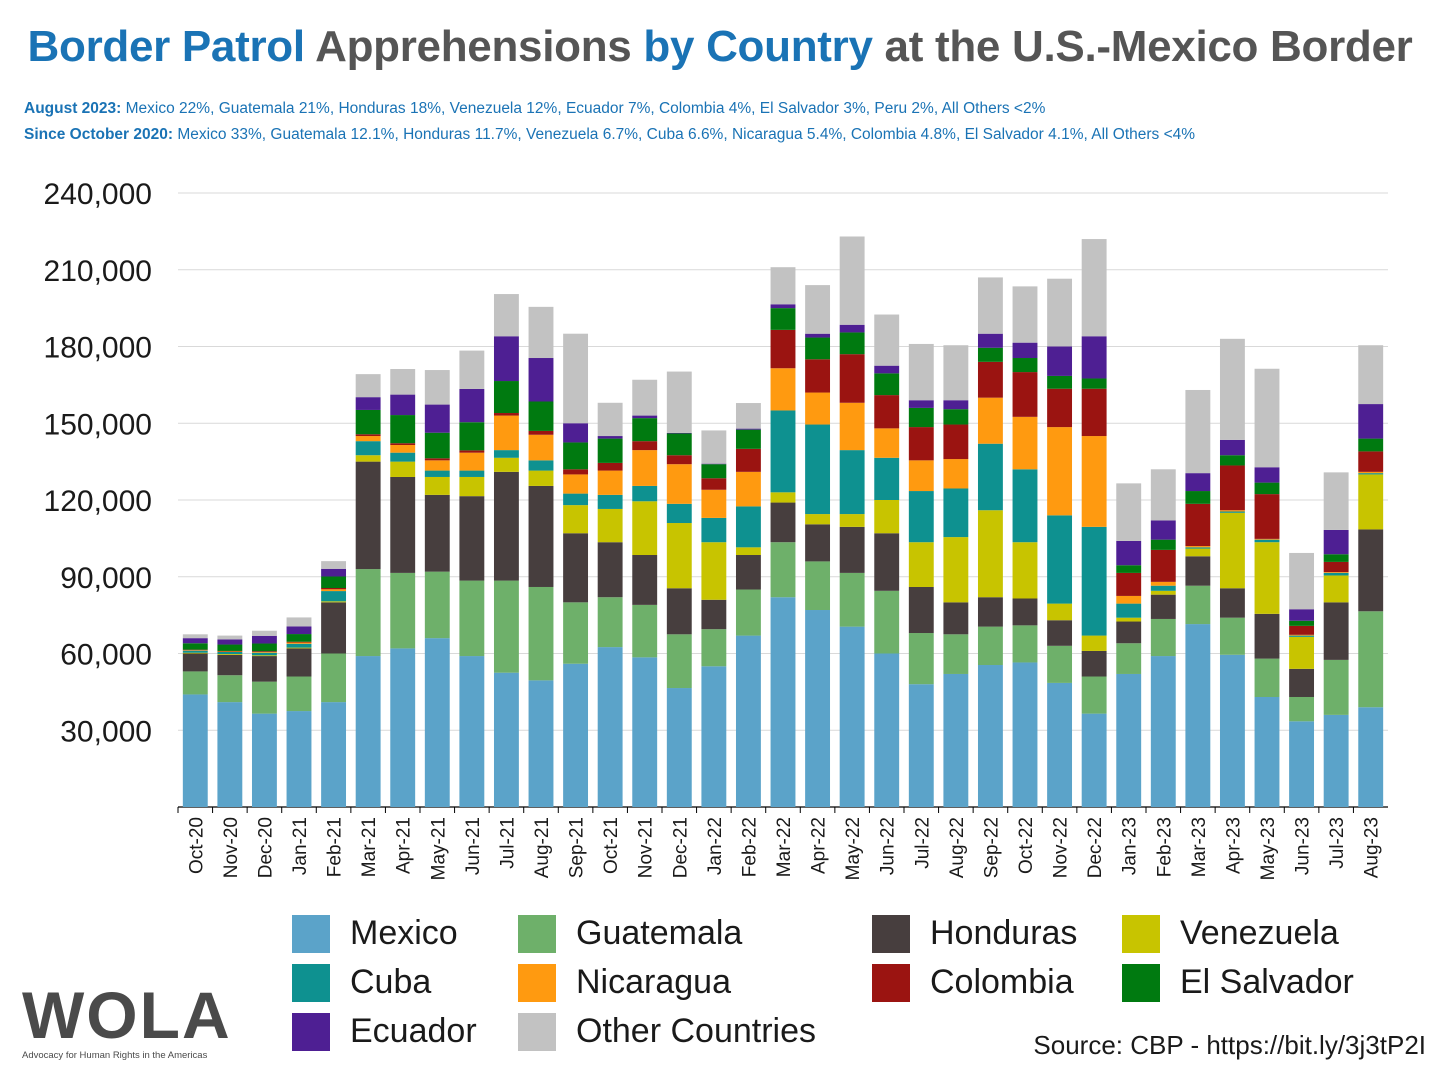 The height and width of the screenshot is (1080, 1440). Describe the element at coordinates (98, 424) in the screenshot. I see `y-tick-label: 150,000` at that location.